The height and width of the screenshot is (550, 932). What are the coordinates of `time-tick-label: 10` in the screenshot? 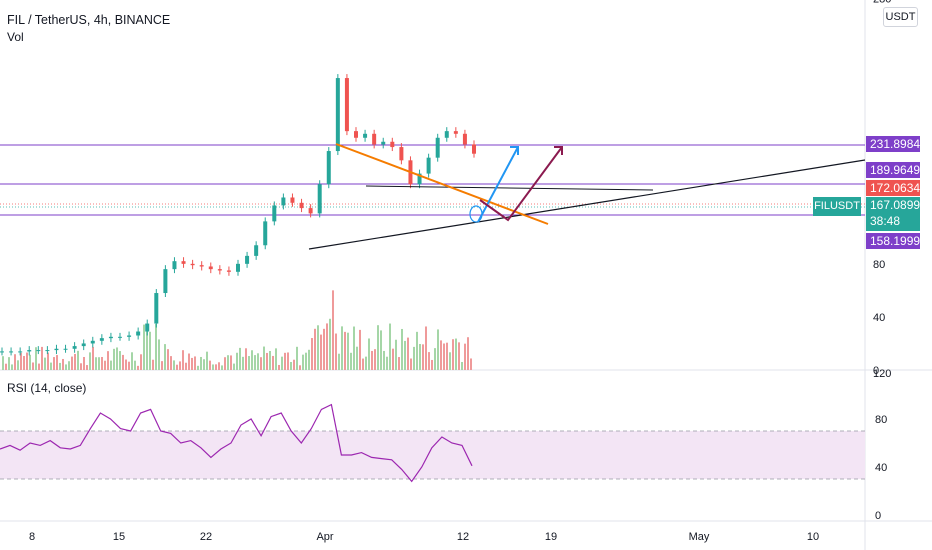 It's located at (813, 537).